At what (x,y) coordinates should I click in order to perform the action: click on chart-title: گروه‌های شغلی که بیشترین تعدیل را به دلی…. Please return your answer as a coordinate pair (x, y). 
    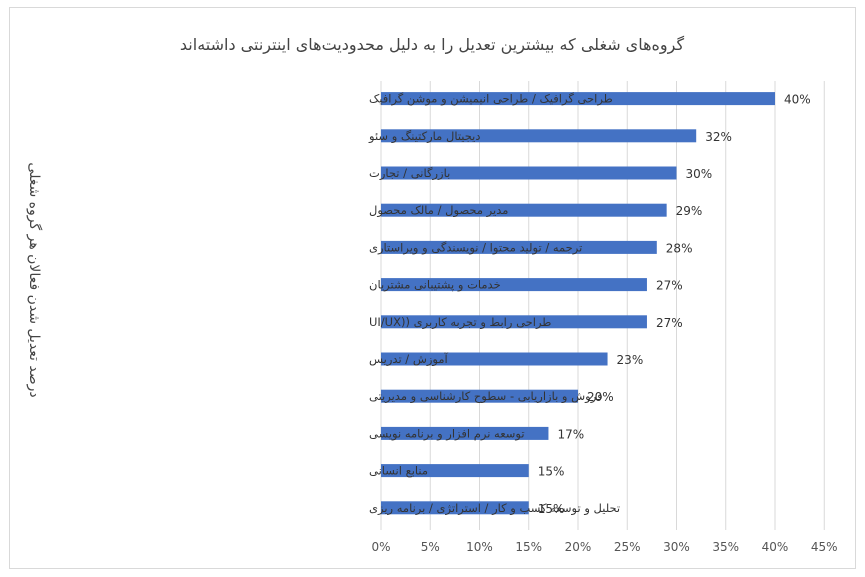
    Looking at the image, I should click on (432, 45).